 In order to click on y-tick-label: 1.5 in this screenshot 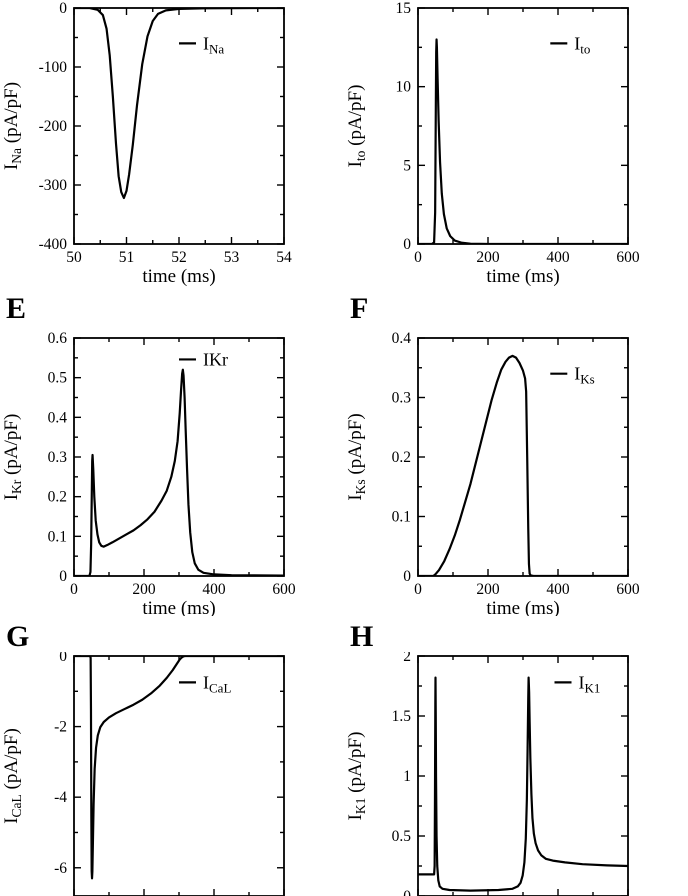, I will do `click(402, 716)`.